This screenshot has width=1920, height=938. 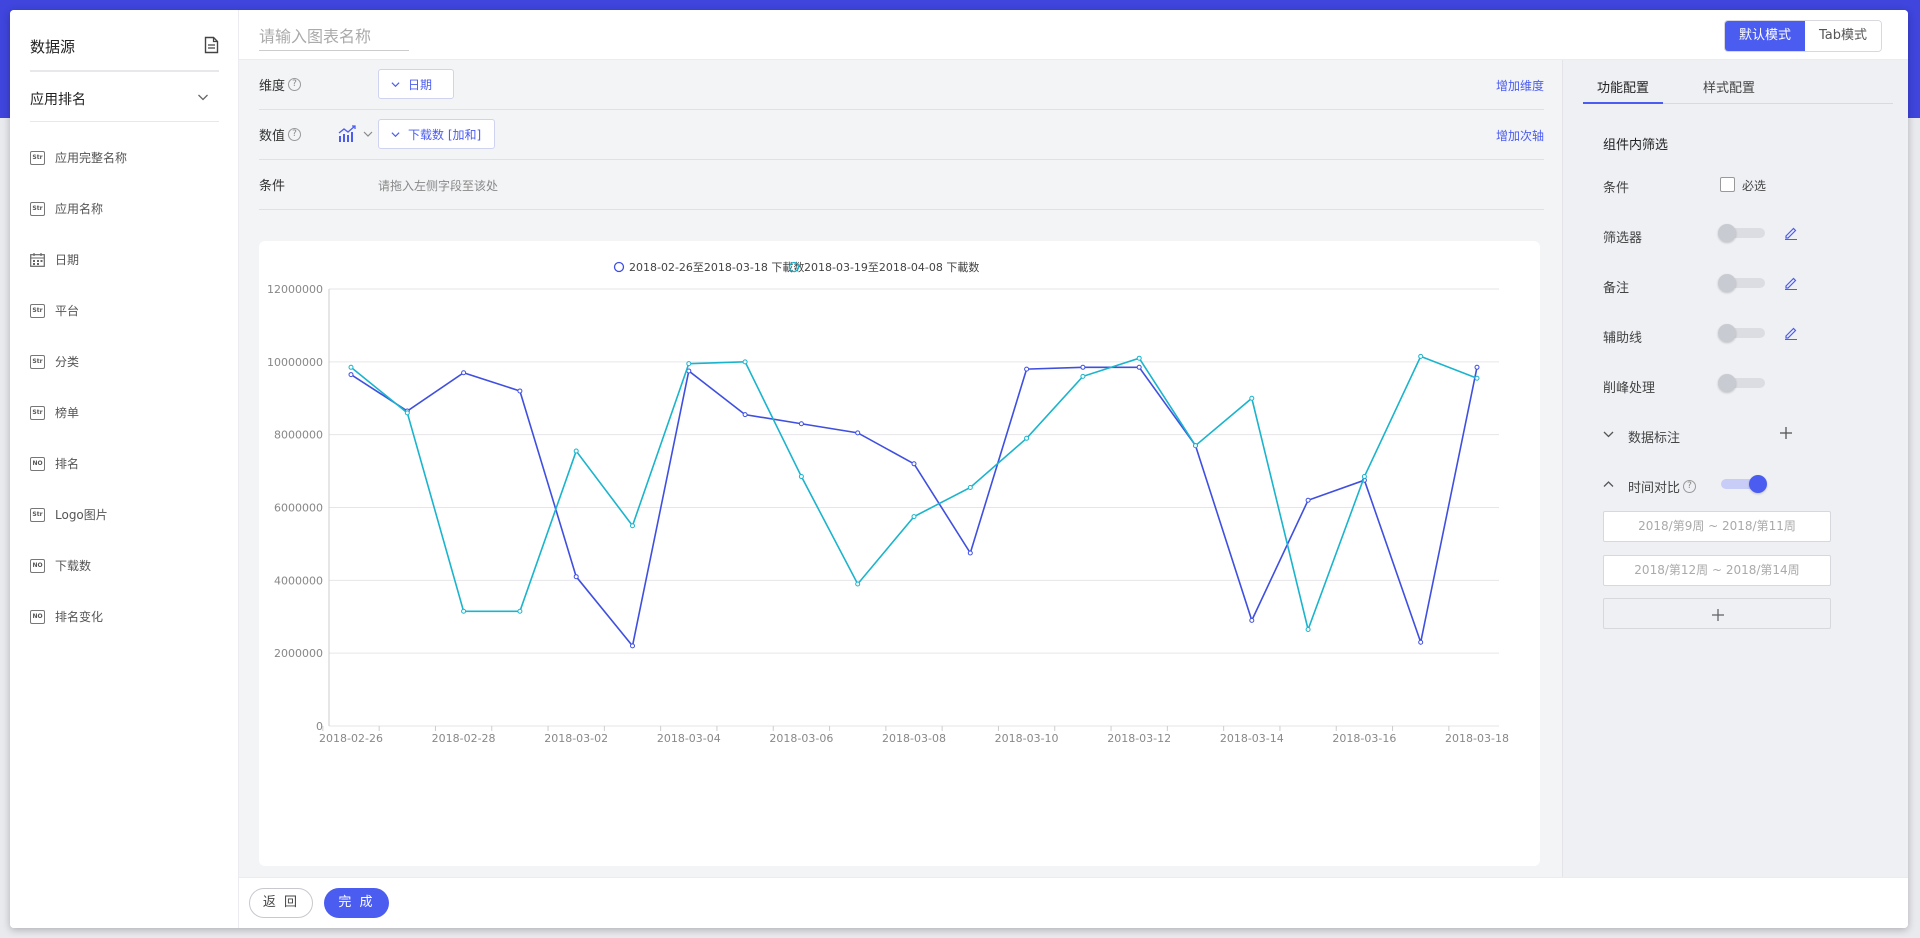 I want to click on time-compare-toggle, so click(x=1744, y=484).